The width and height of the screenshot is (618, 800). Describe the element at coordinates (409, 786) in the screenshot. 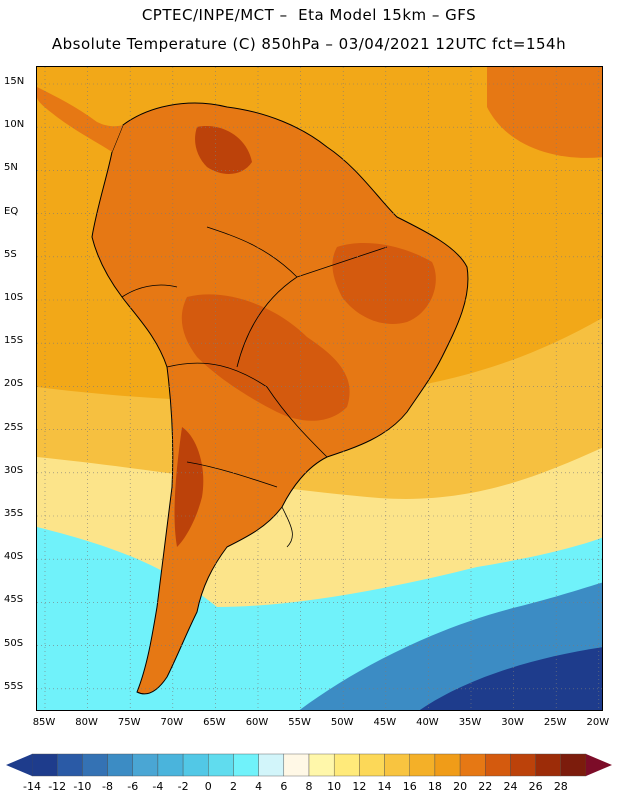

I see `colorbar-label: 16` at that location.